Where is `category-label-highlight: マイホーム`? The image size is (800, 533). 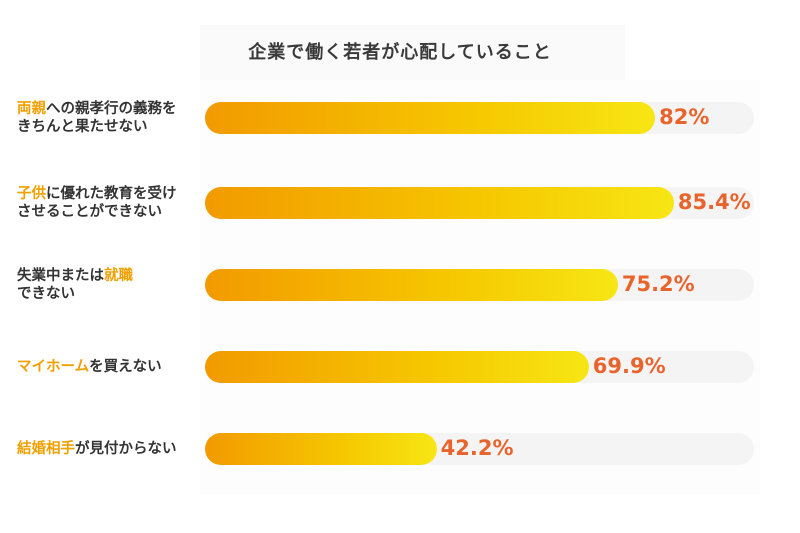
category-label-highlight: マイホーム is located at coordinates (53, 367).